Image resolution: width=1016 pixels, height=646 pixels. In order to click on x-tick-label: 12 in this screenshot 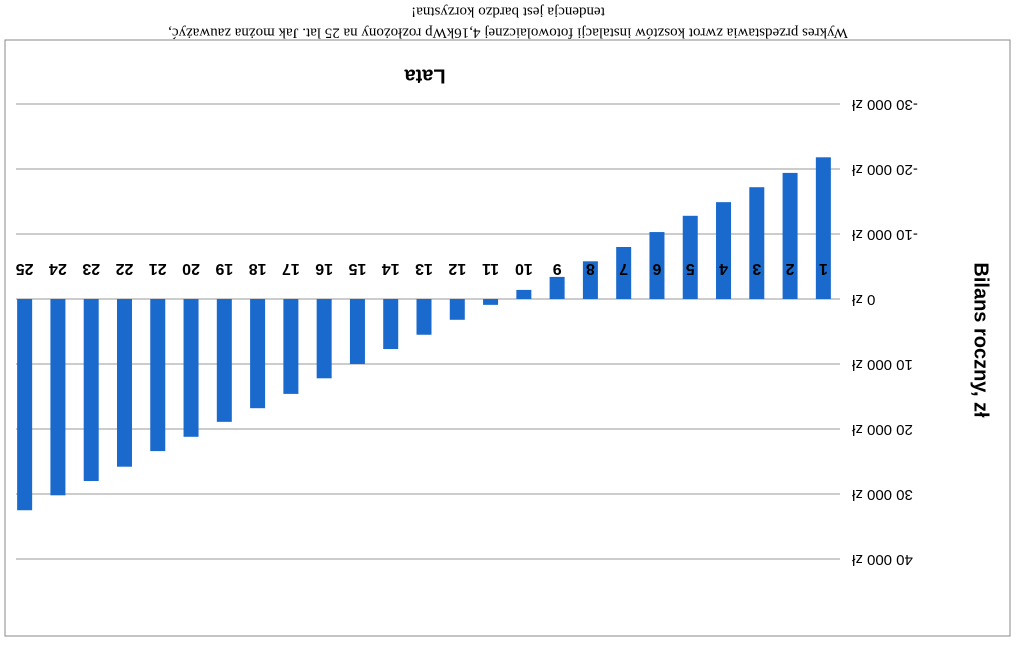, I will do `click(457, 268)`.